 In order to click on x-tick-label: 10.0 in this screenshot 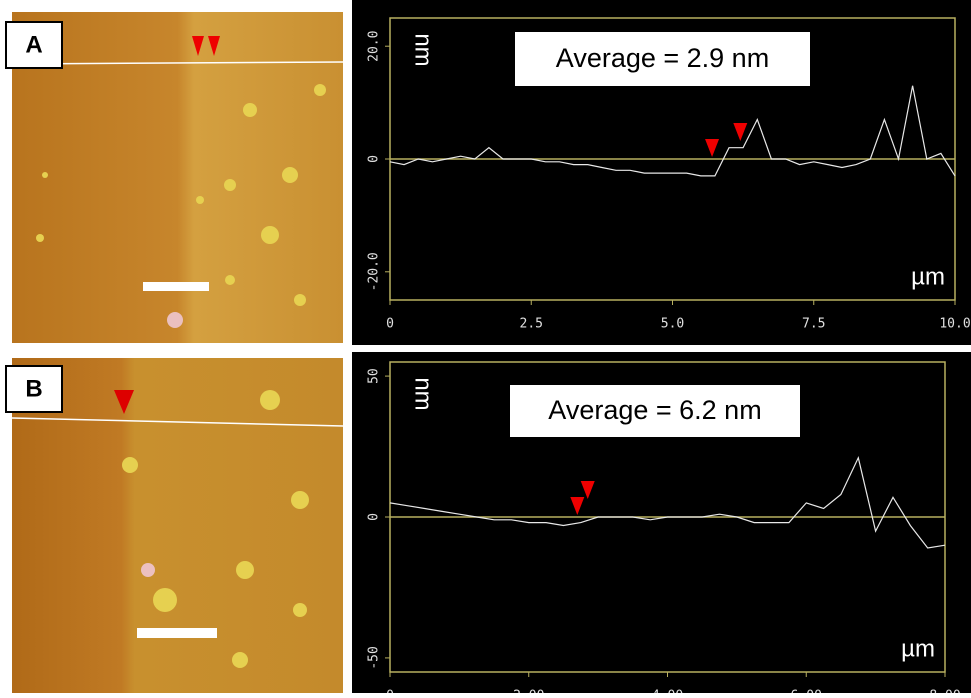, I will do `click(954, 324)`.